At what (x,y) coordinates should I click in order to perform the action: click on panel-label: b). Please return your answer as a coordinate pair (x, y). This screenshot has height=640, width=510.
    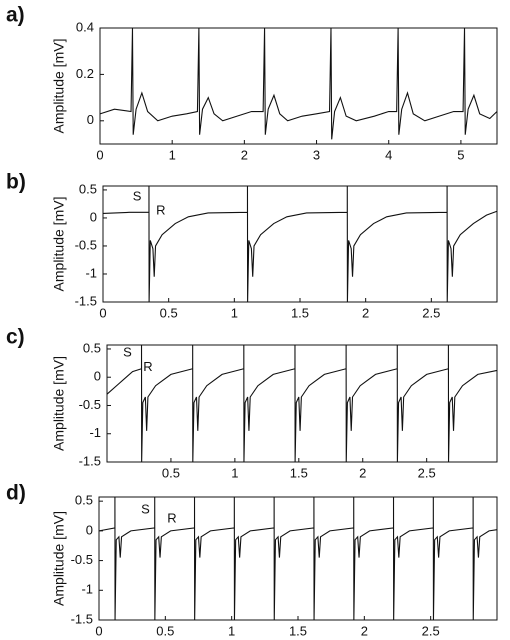
    Looking at the image, I should click on (16, 182).